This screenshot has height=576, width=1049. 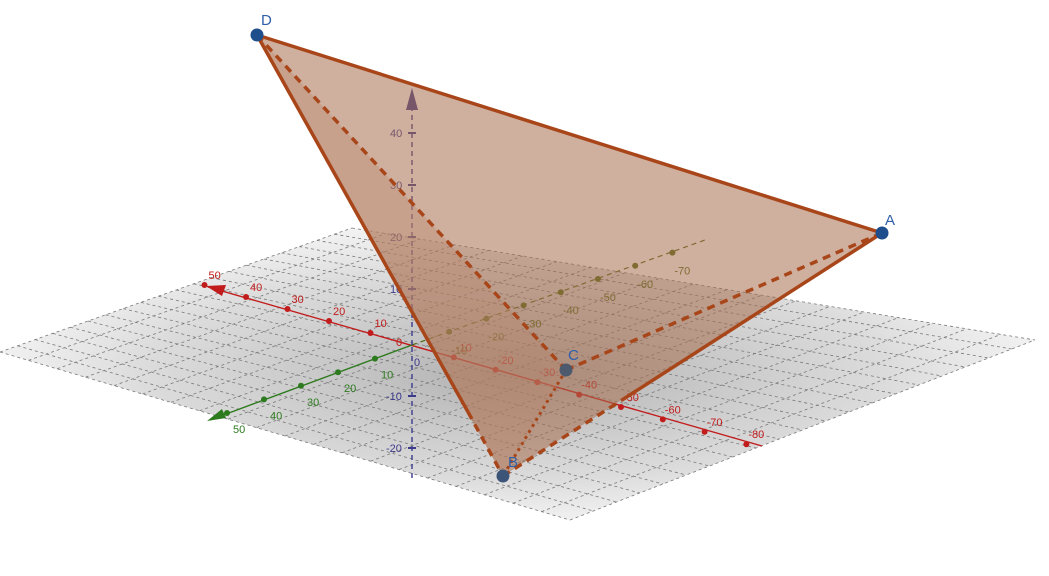 I want to click on point-label-c: C, so click(x=573, y=355).